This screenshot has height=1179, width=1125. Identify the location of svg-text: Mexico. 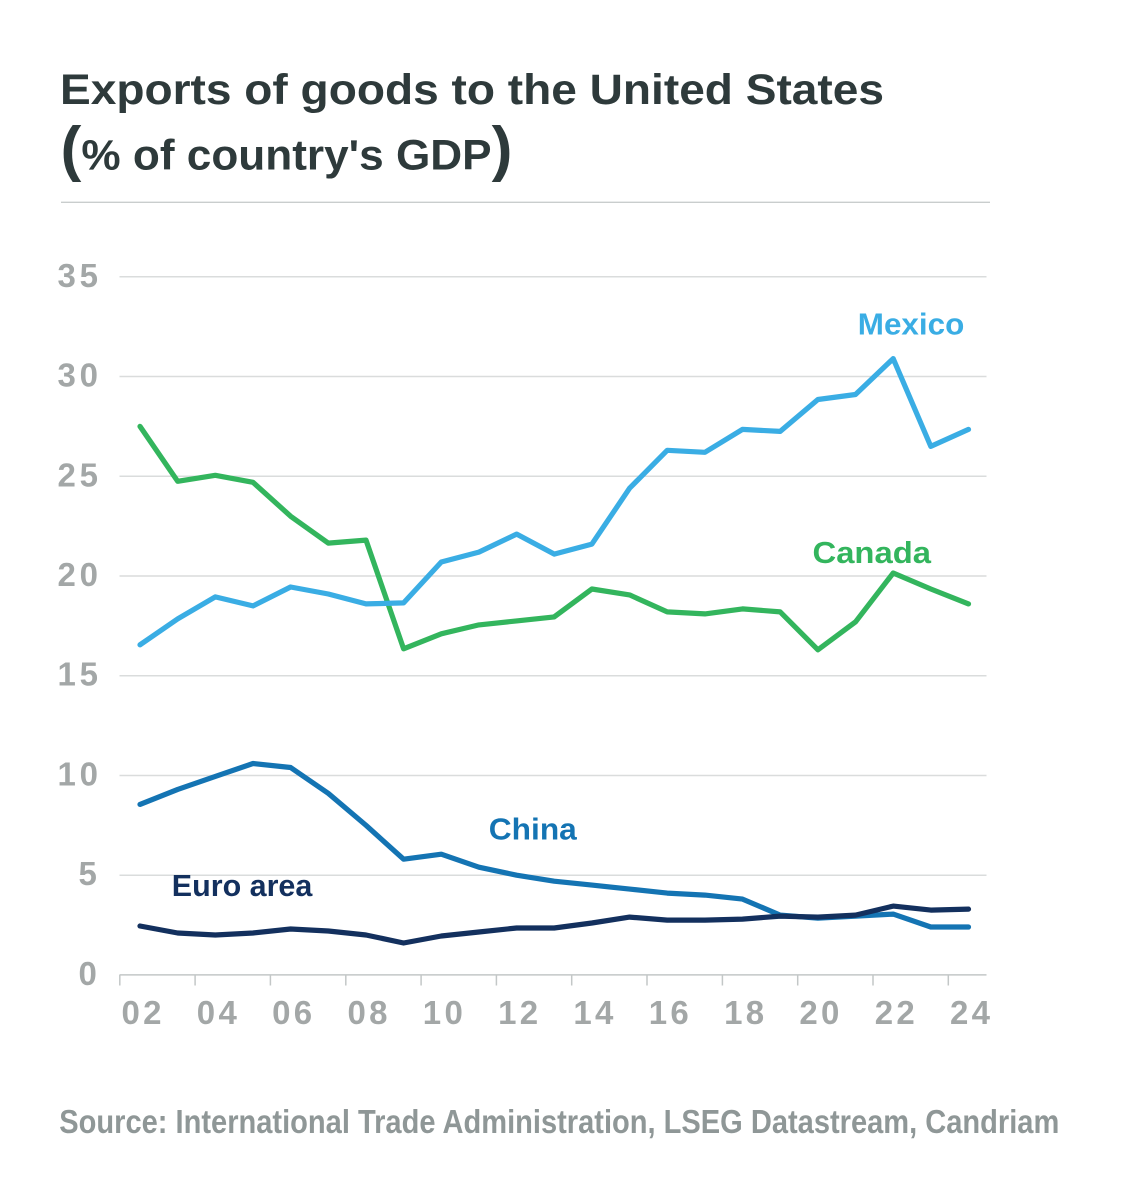
(911, 323).